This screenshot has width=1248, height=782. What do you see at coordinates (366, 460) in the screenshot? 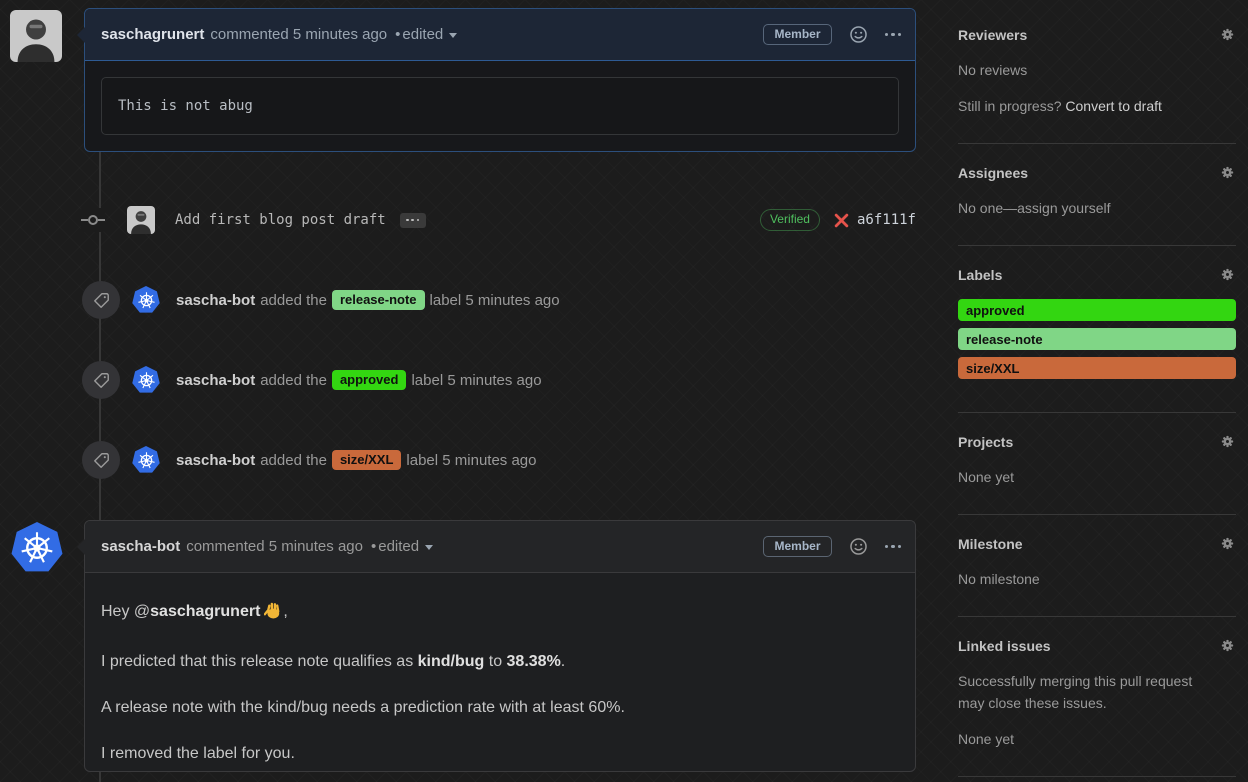
I see `label-size-xxl: size/XXL` at bounding box center [366, 460].